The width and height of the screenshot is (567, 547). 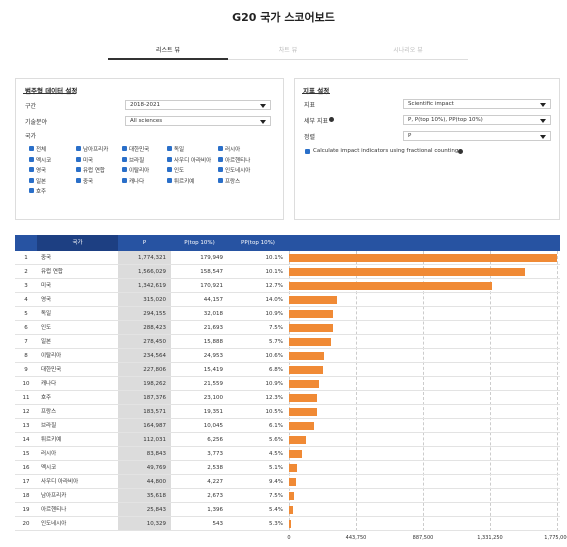 What do you see at coordinates (31, 106) in the screenshot?
I see `field-label: 구간` at bounding box center [31, 106].